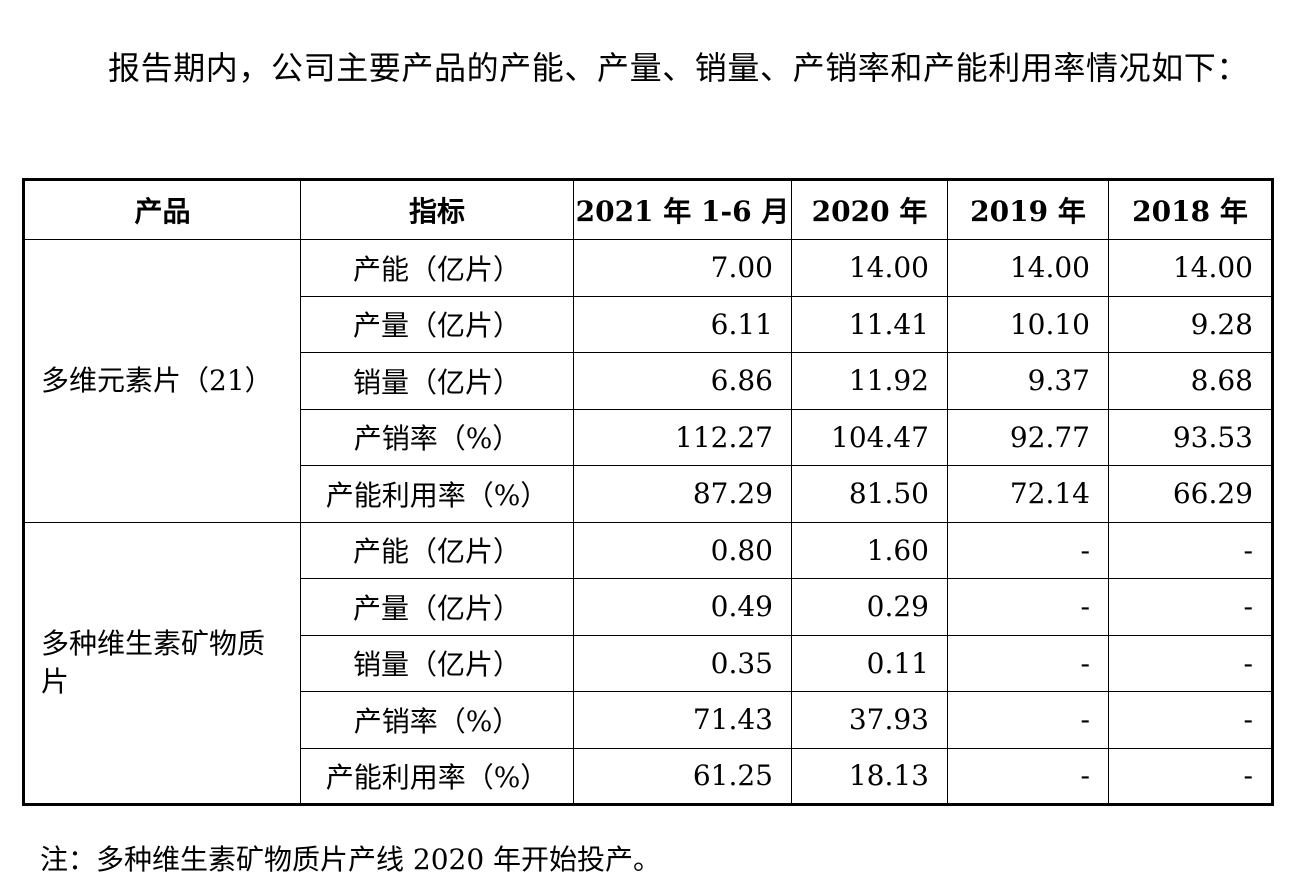  What do you see at coordinates (682, 550) in the screenshot?
I see `value-cell: 0.80` at bounding box center [682, 550].